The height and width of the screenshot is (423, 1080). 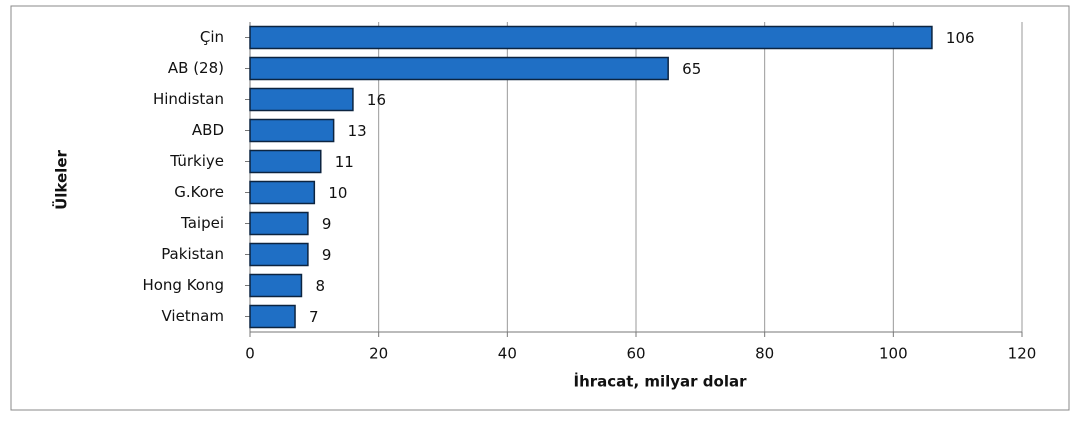 What do you see at coordinates (376, 100) in the screenshot?
I see `data-label: 16` at bounding box center [376, 100].